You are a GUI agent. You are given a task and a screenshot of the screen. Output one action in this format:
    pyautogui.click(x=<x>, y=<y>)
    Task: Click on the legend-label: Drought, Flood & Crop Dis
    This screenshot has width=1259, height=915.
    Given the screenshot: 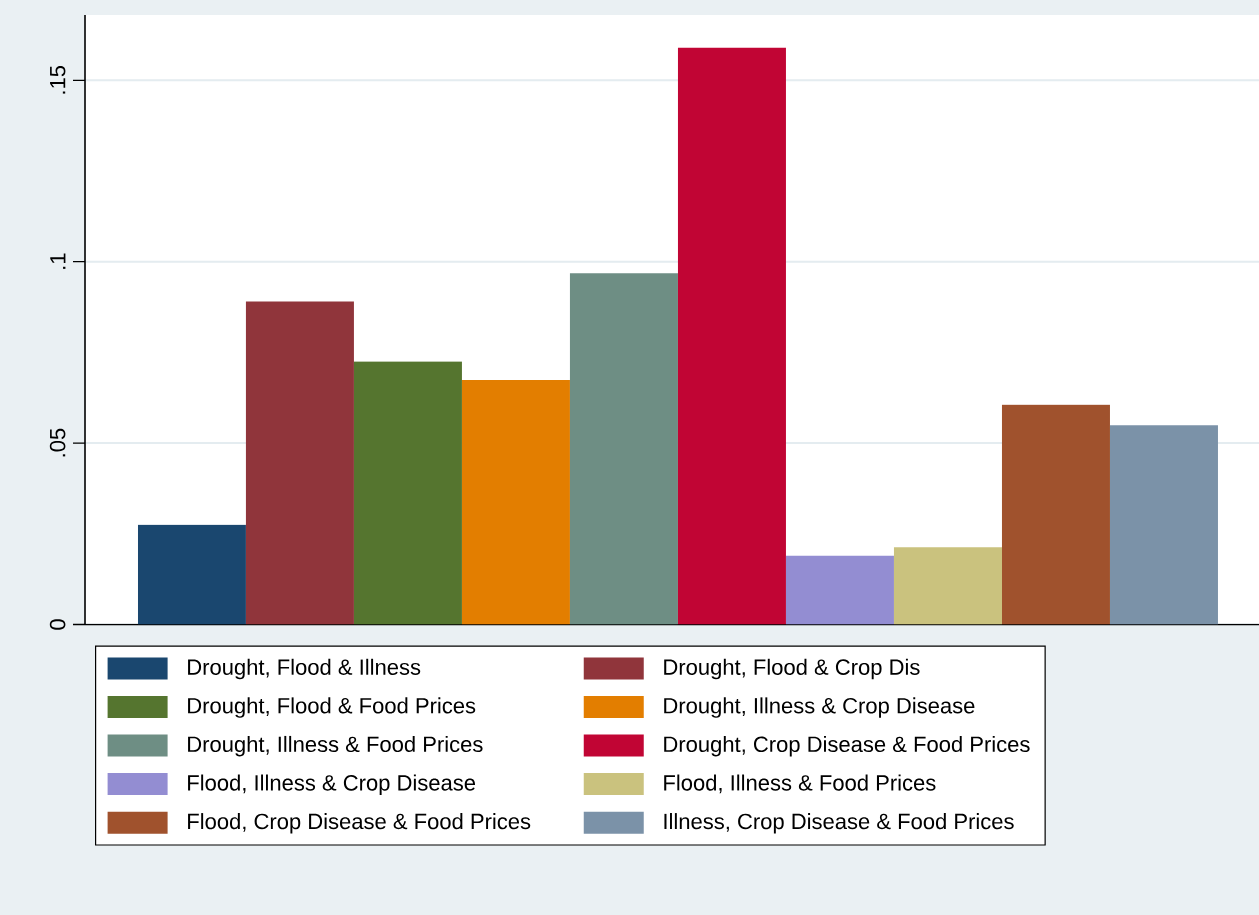 What is the action you would take?
    pyautogui.click(x=792, y=669)
    